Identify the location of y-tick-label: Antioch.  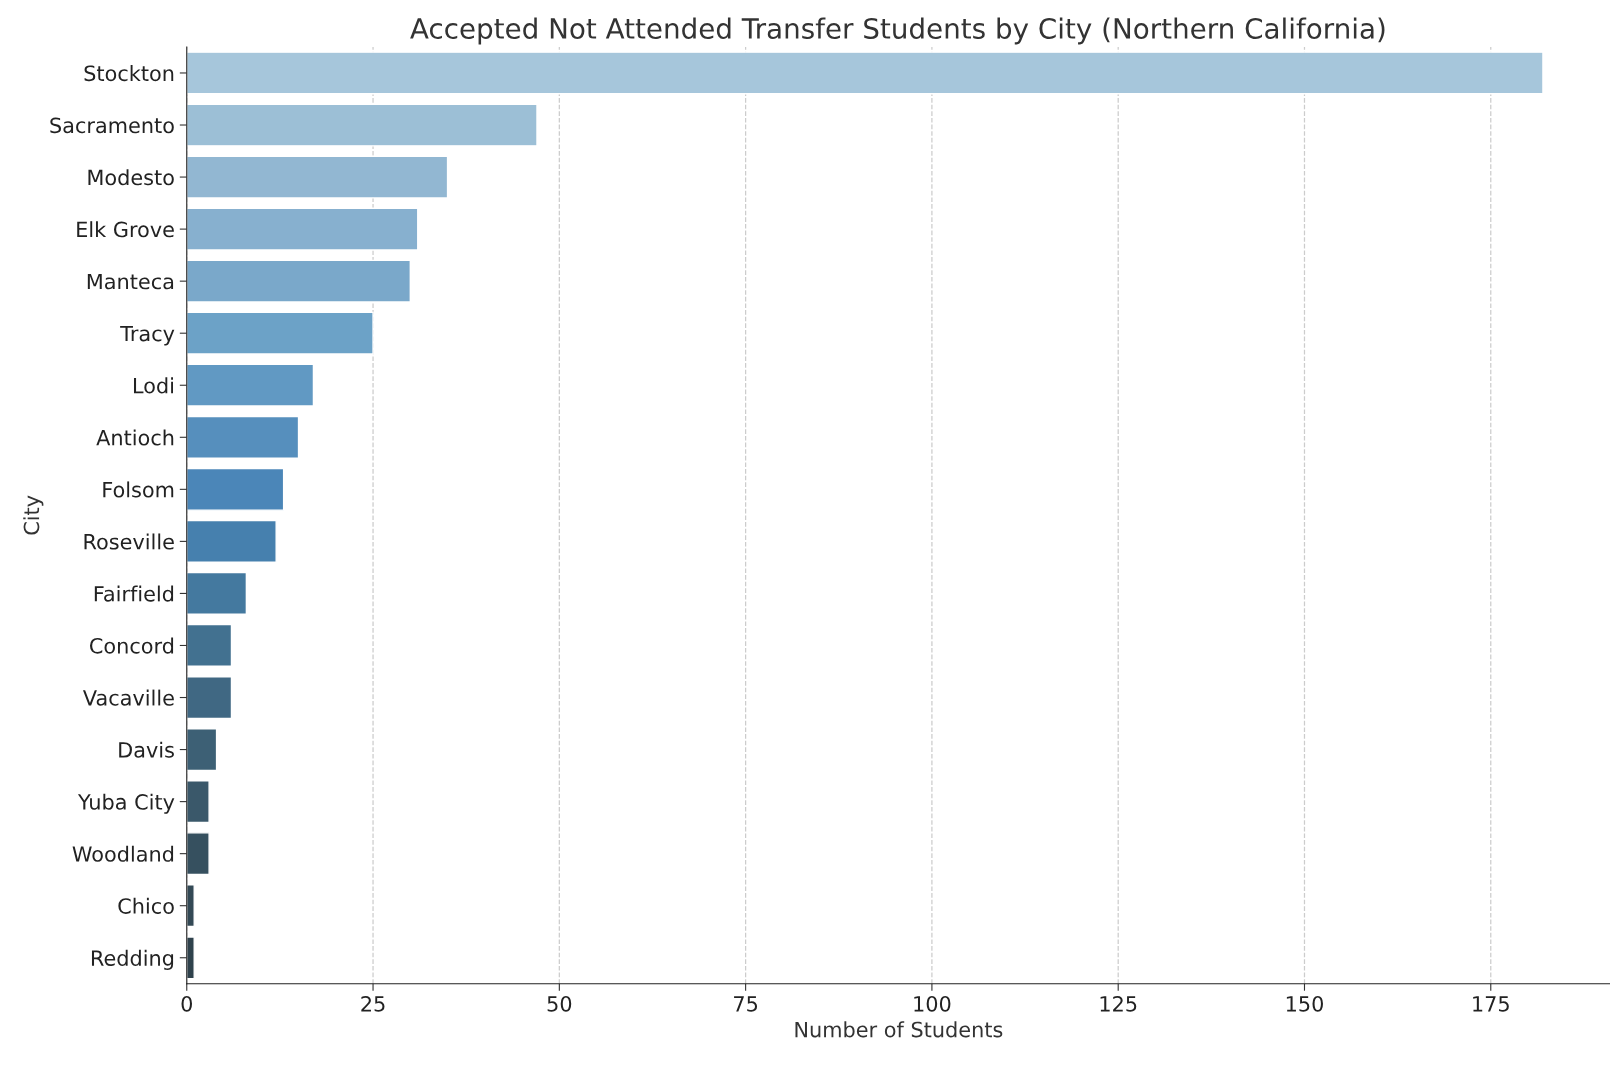
(135, 437).